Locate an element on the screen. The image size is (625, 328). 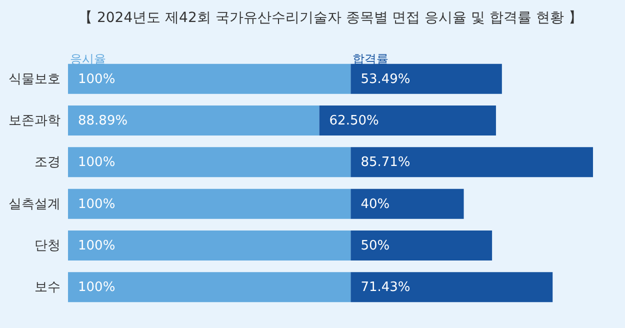
y-tick-label: 보수 is located at coordinates (47, 288).